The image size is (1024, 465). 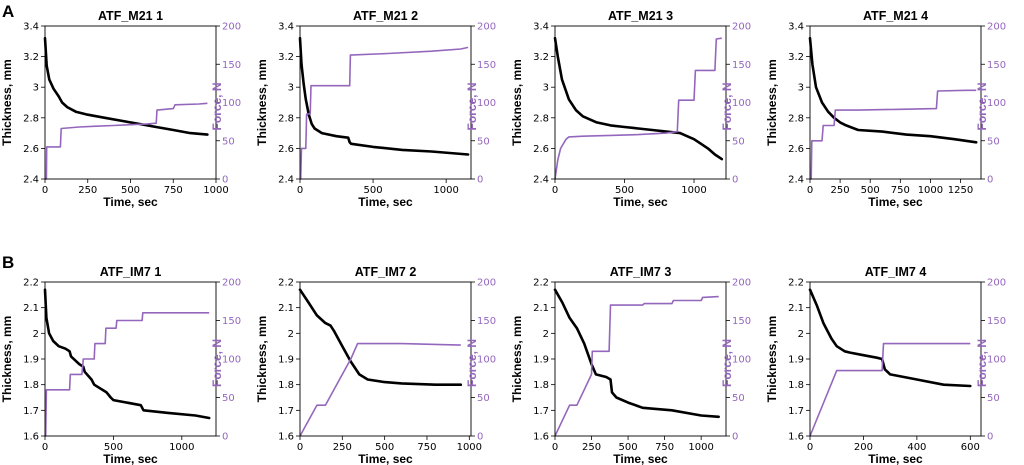 I want to click on x-tick-label: 600, so click(x=970, y=447).